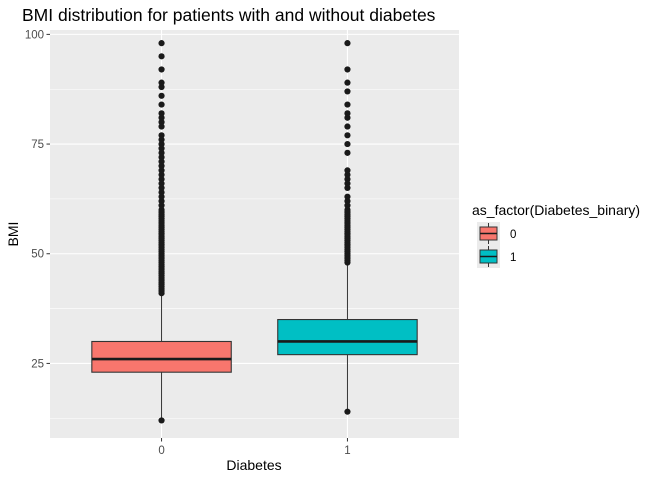 Image resolution: width=672 pixels, height=480 pixels. What do you see at coordinates (37, 145) in the screenshot?
I see `y-tick-label: 75` at bounding box center [37, 145].